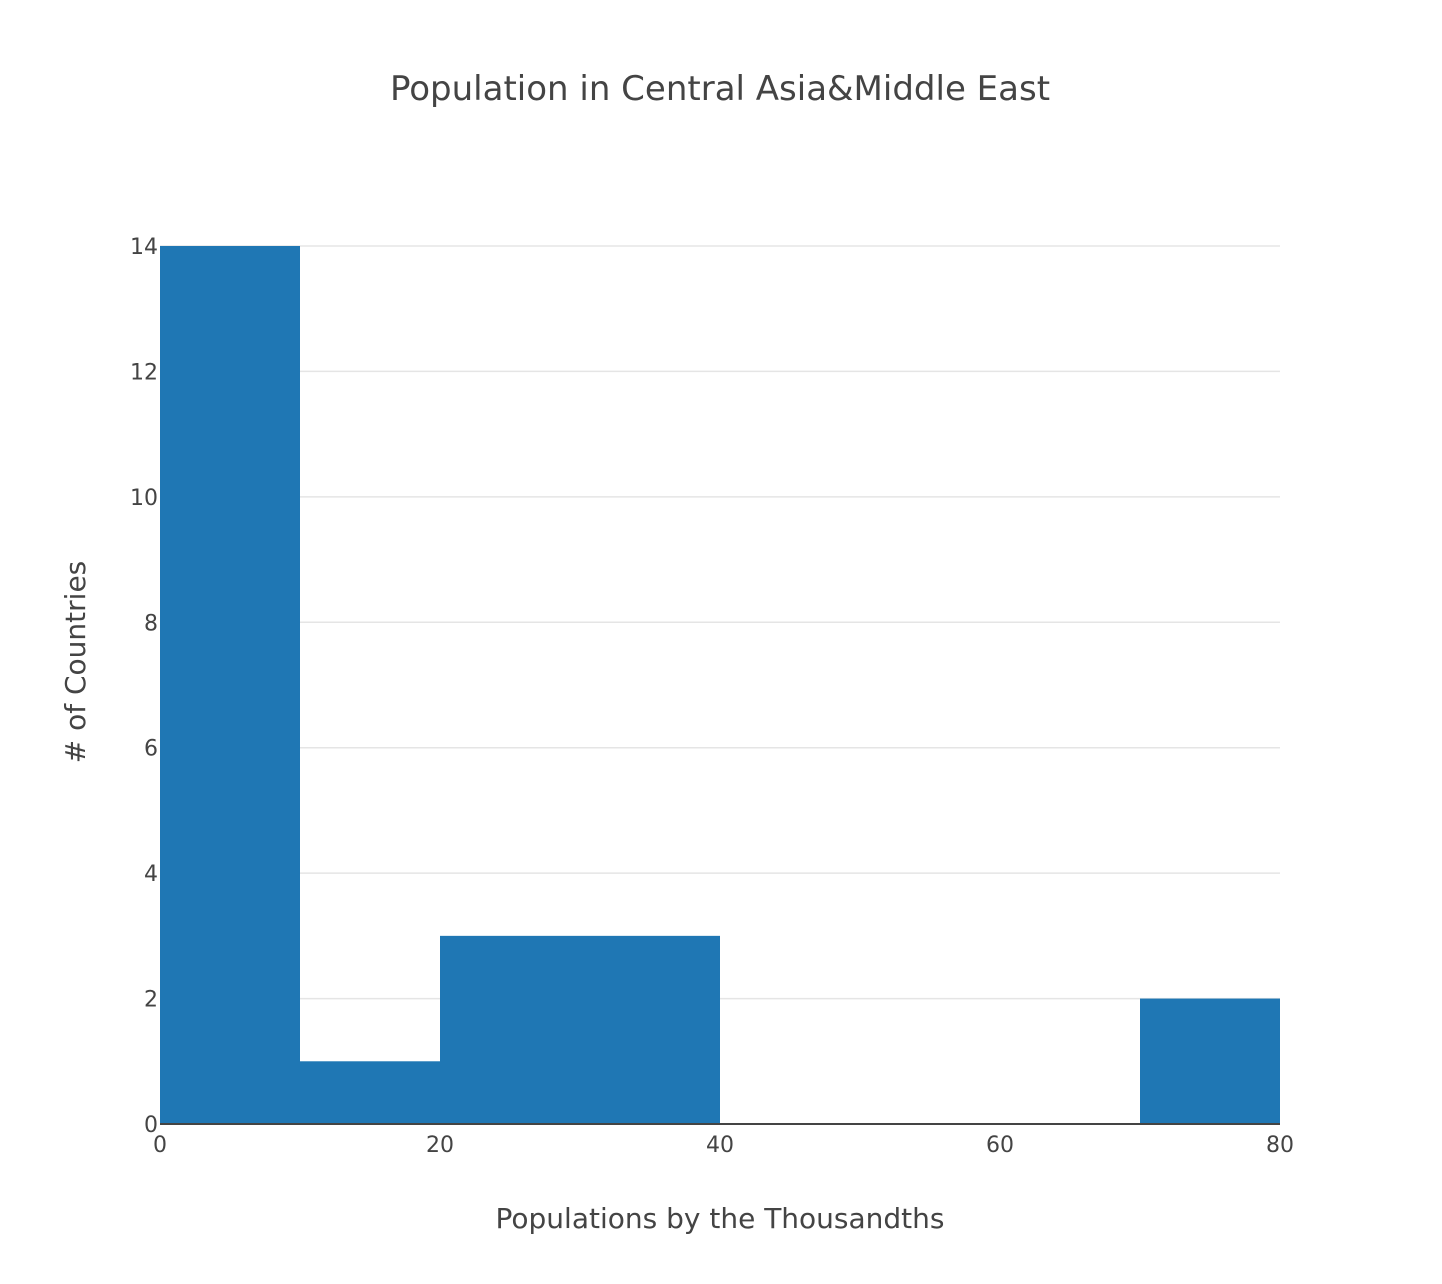  Describe the element at coordinates (720, 1218) in the screenshot. I see `x-axis-title: Populations by the Thousandths` at that location.